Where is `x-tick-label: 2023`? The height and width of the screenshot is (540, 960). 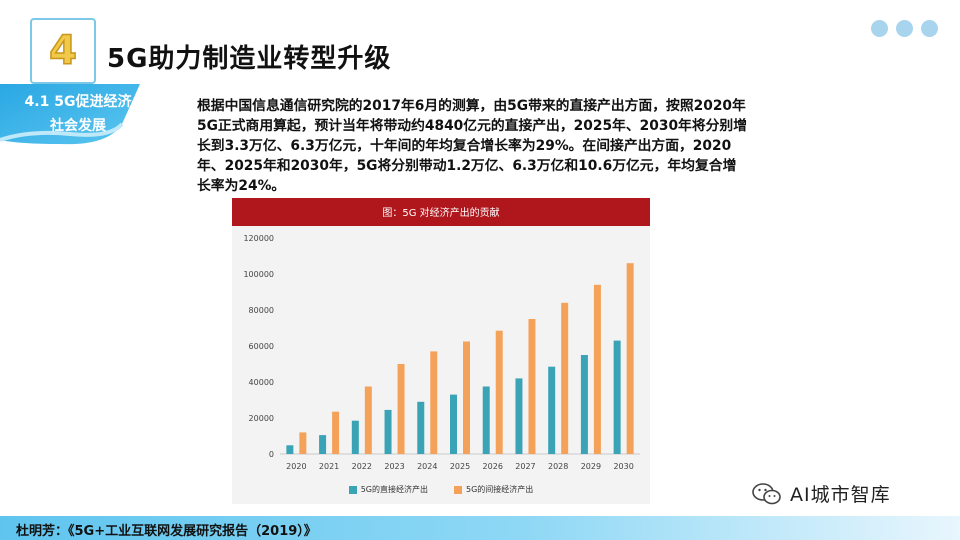
x-tick-label: 2023 is located at coordinates (394, 466).